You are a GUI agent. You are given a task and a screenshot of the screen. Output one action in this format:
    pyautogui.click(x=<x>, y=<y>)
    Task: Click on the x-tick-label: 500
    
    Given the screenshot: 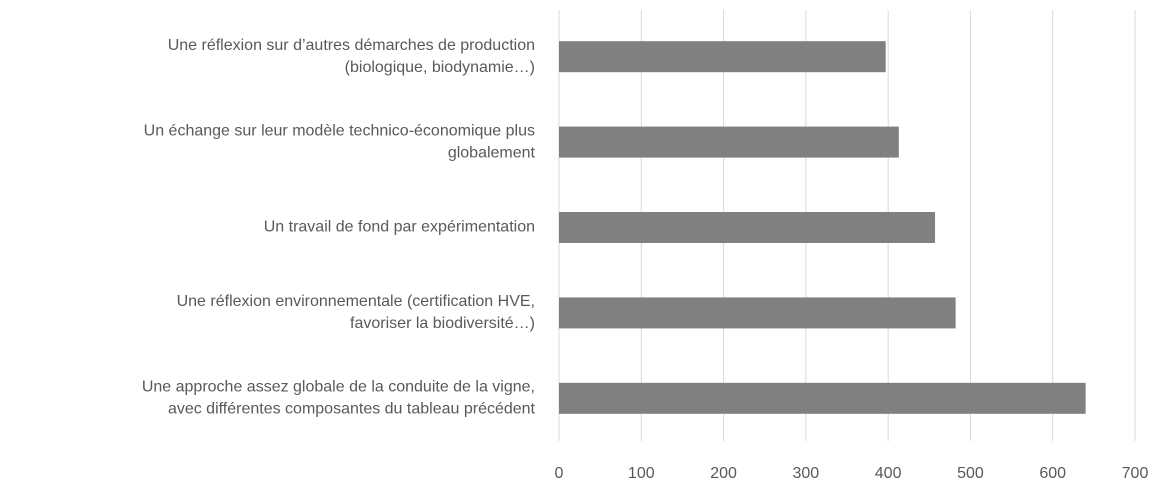 What is the action you would take?
    pyautogui.click(x=970, y=473)
    